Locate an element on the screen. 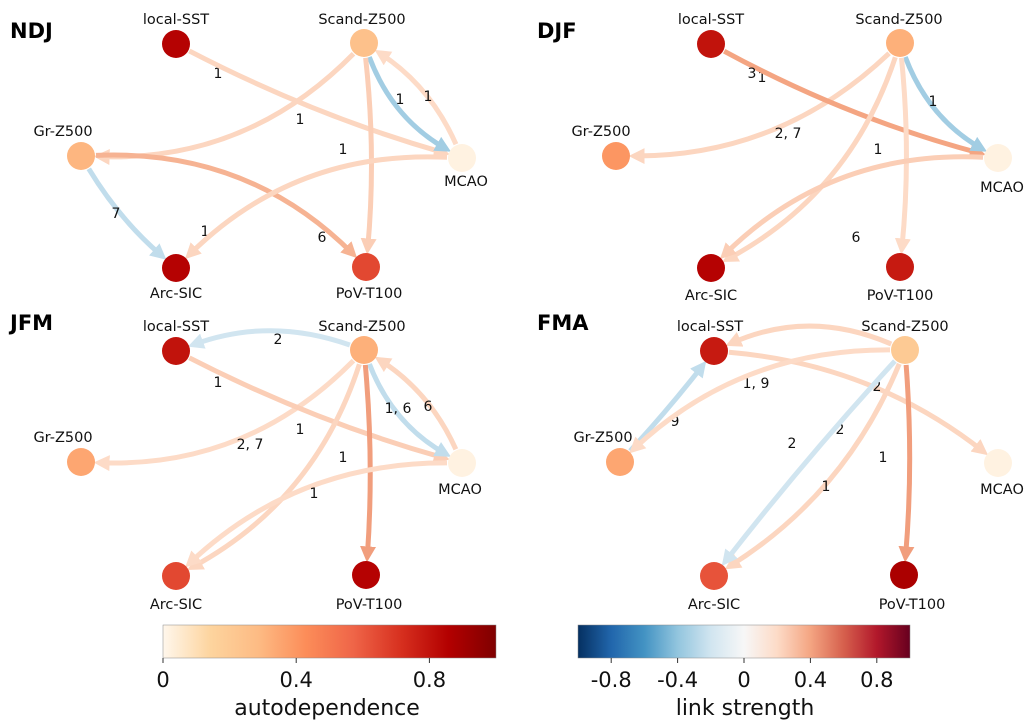 This screenshot has width=1025, height=722. colorbar-tick-label: 0.4 is located at coordinates (295, 680).